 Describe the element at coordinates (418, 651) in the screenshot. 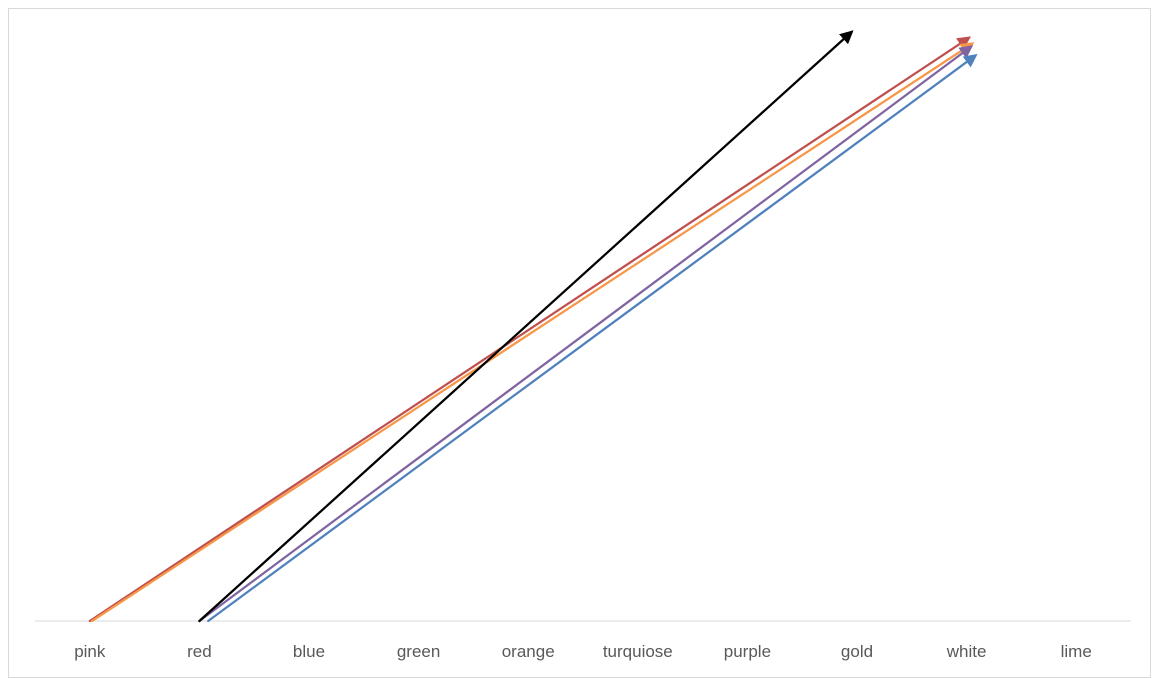

I see `x-tick-label-green: green` at that location.